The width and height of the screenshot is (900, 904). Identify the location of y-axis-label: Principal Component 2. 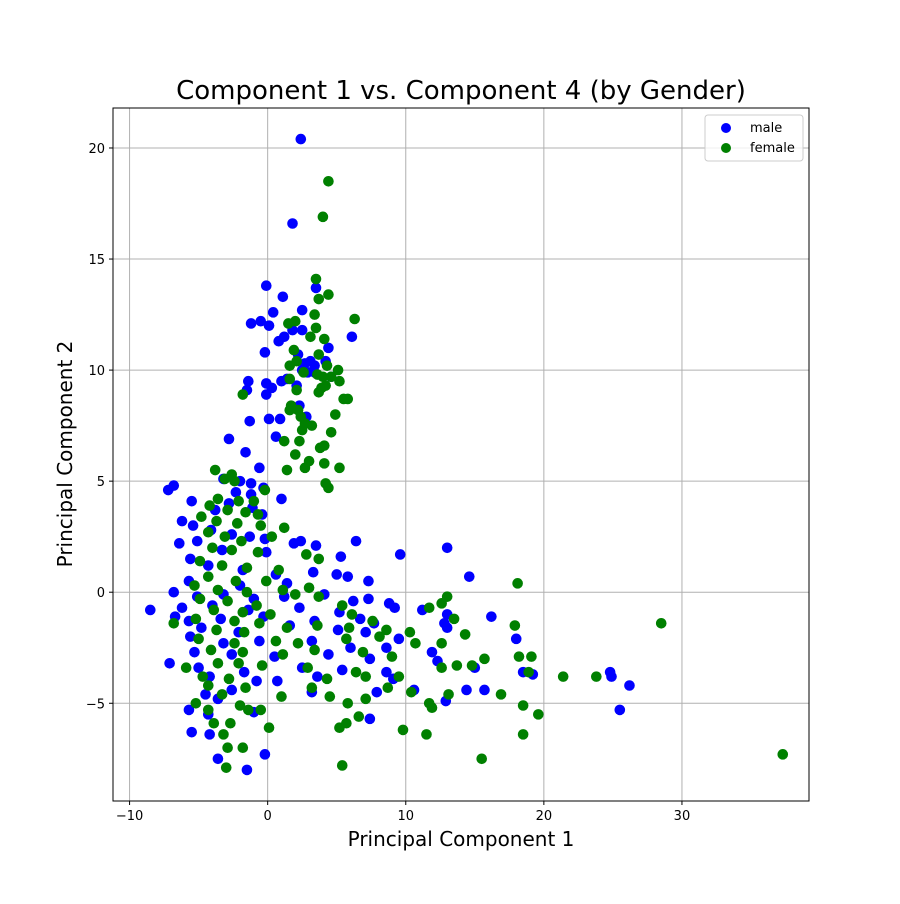
(65, 454).